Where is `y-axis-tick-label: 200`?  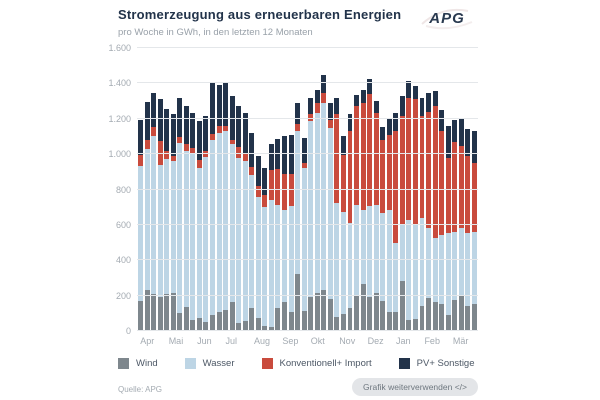 y-axis-tick-label: 200 is located at coordinates (123, 295).